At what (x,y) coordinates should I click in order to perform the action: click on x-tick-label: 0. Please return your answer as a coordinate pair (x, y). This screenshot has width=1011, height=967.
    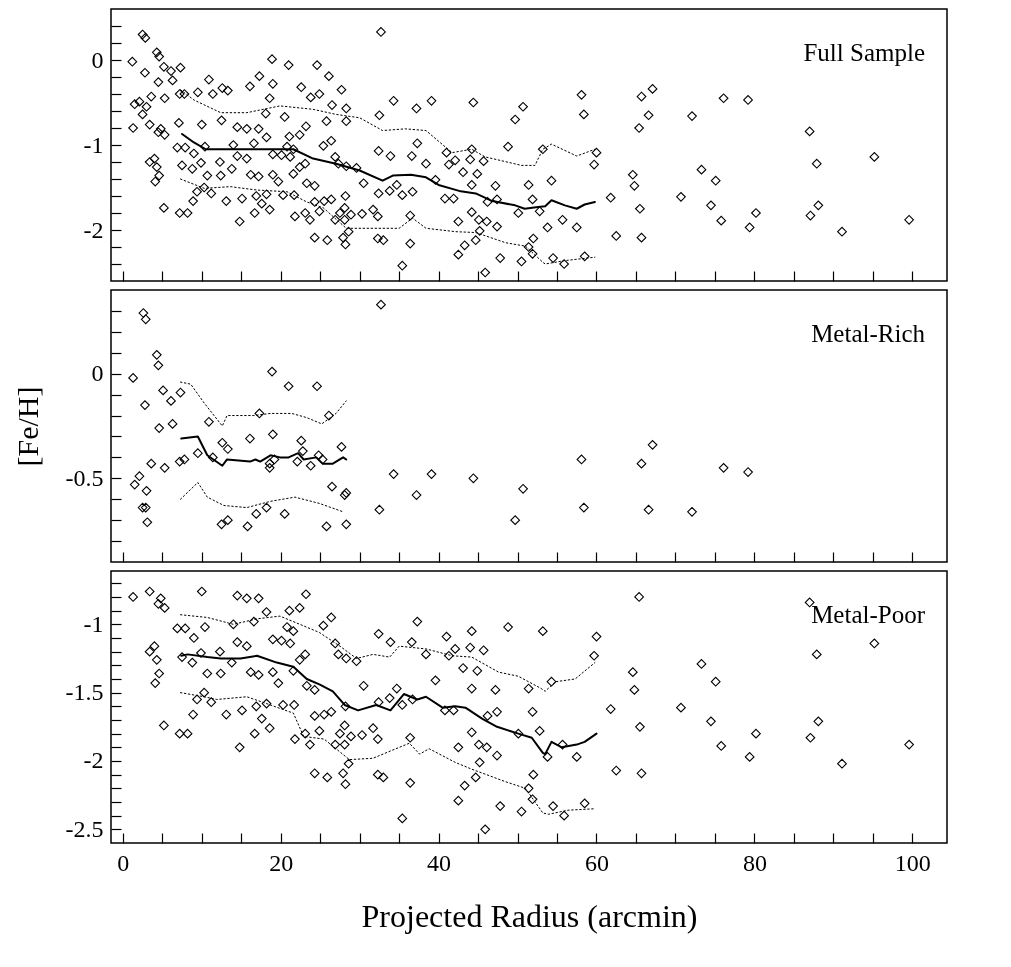
    Looking at the image, I should click on (123, 862).